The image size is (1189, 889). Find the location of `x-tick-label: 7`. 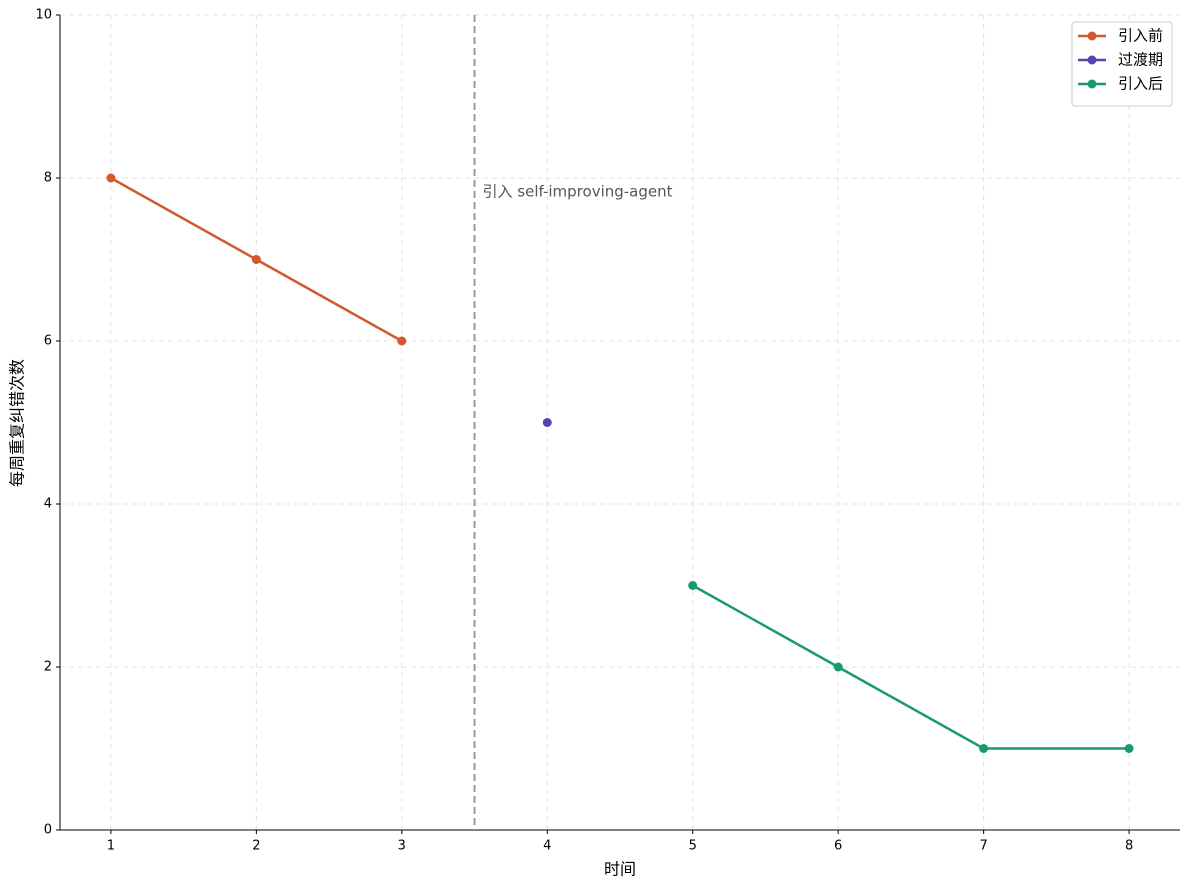

x-tick-label: 7 is located at coordinates (983, 846).